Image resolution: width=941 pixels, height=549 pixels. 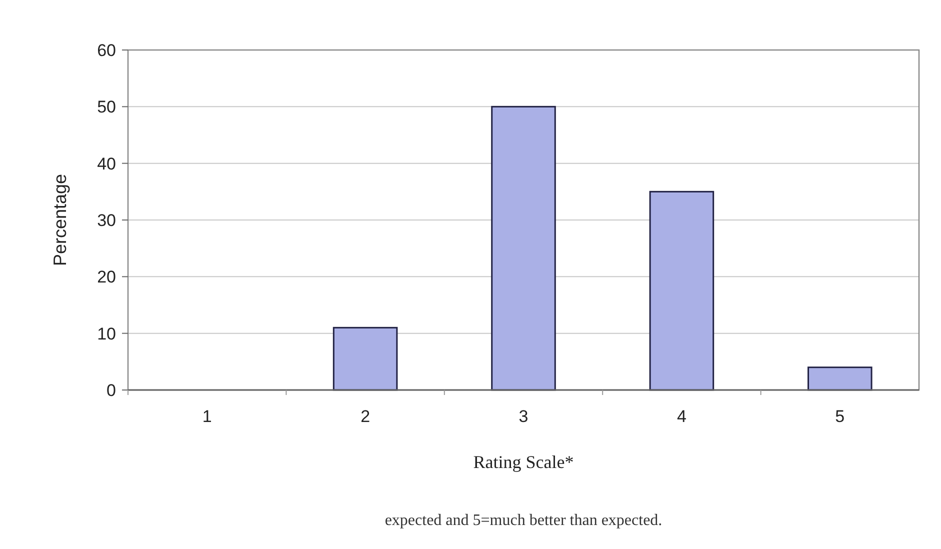 What do you see at coordinates (523, 462) in the screenshot?
I see `x-axis-title: Rating Scale*` at bounding box center [523, 462].